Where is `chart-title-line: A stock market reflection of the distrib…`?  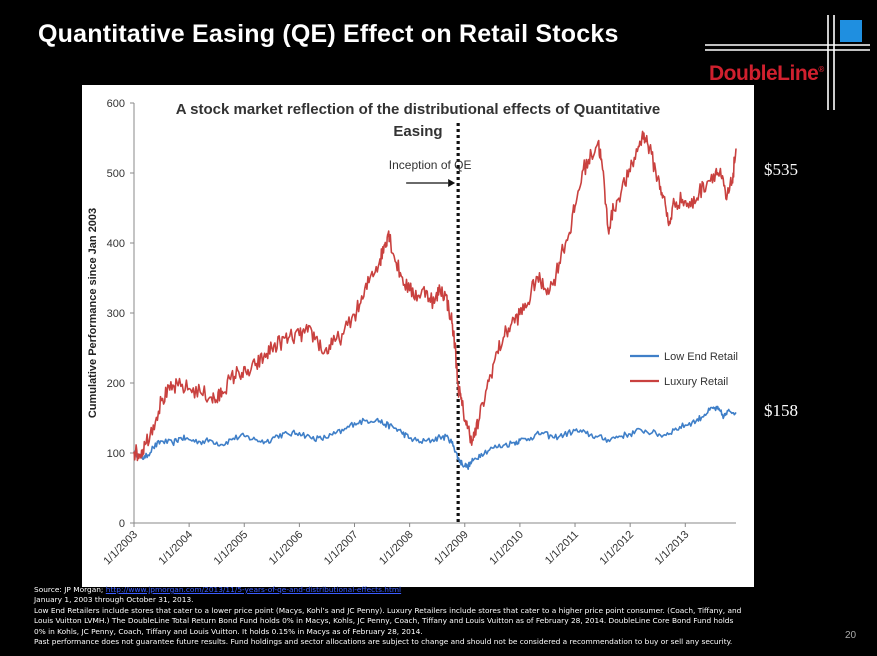 chart-title-line: A stock market reflection of the distrib… is located at coordinates (418, 109).